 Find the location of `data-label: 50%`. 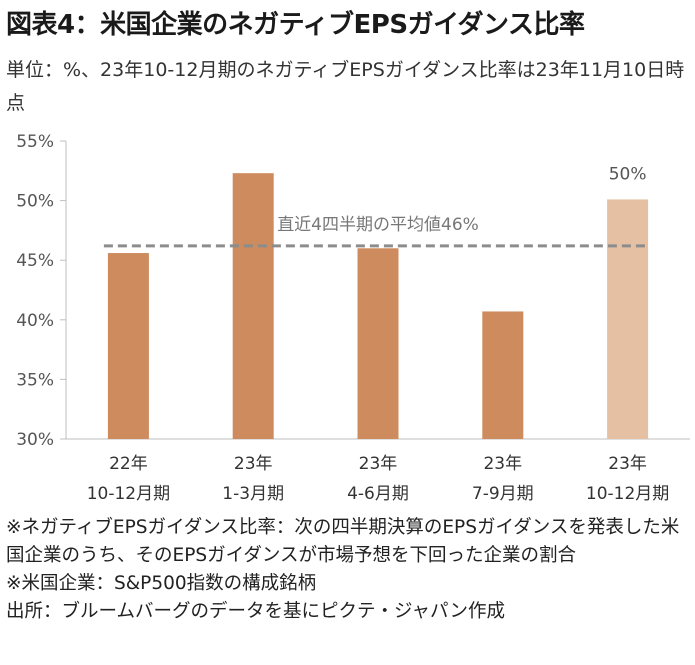

data-label: 50% is located at coordinates (628, 174).